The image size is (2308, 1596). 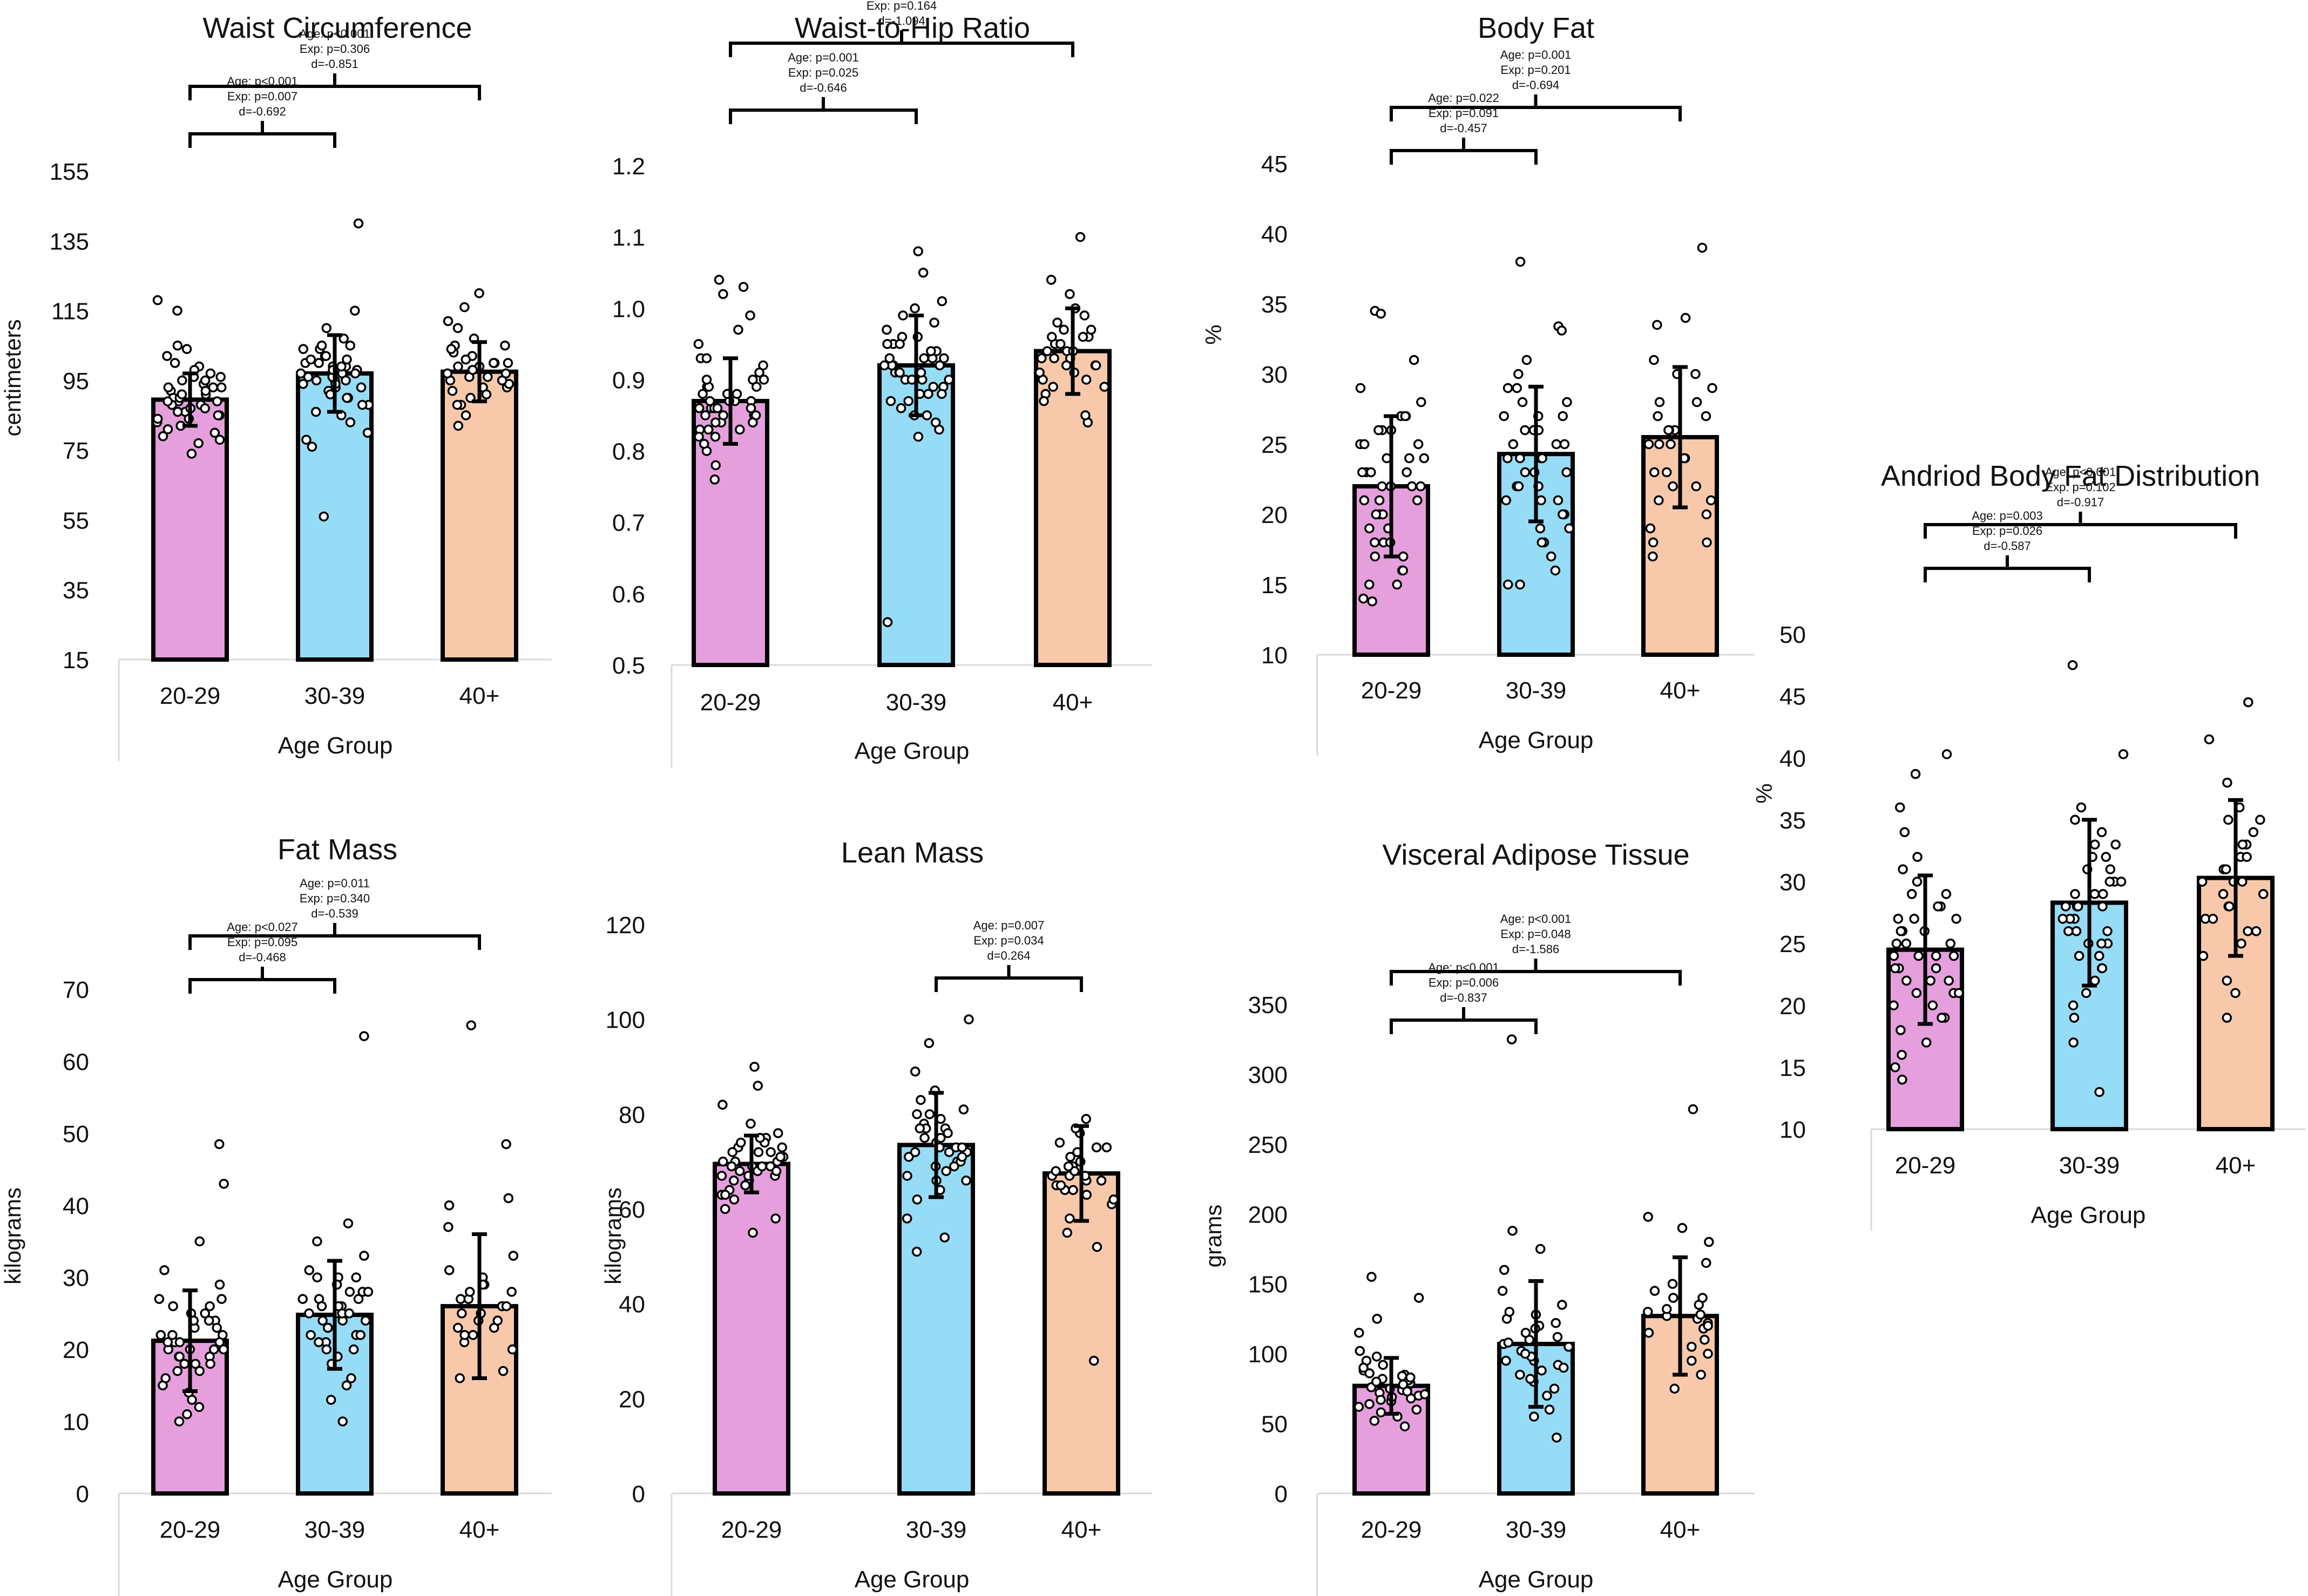 What do you see at coordinates (626, 1020) in the screenshot?
I see `y-tick-label: 100` at bounding box center [626, 1020].